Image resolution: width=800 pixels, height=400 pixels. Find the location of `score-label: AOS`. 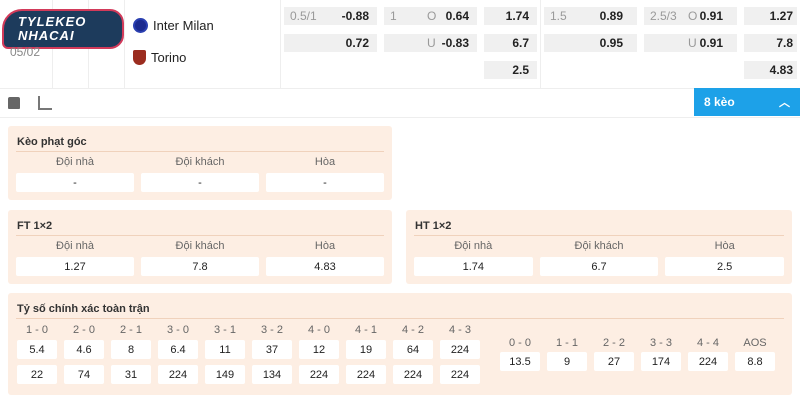

score-label: AOS is located at coordinates (755, 343).